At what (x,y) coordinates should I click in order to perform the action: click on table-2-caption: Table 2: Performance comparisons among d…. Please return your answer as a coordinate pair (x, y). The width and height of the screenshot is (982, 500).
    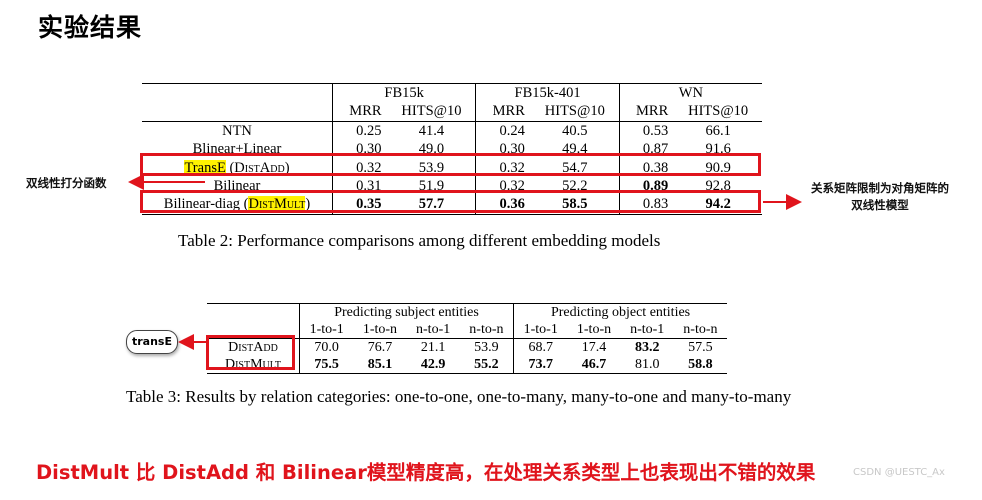
    Looking at the image, I should click on (419, 240).